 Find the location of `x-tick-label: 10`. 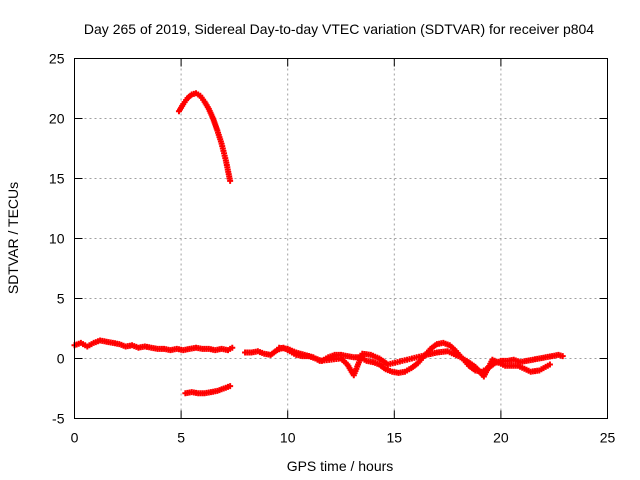

x-tick-label: 10 is located at coordinates (288, 438).